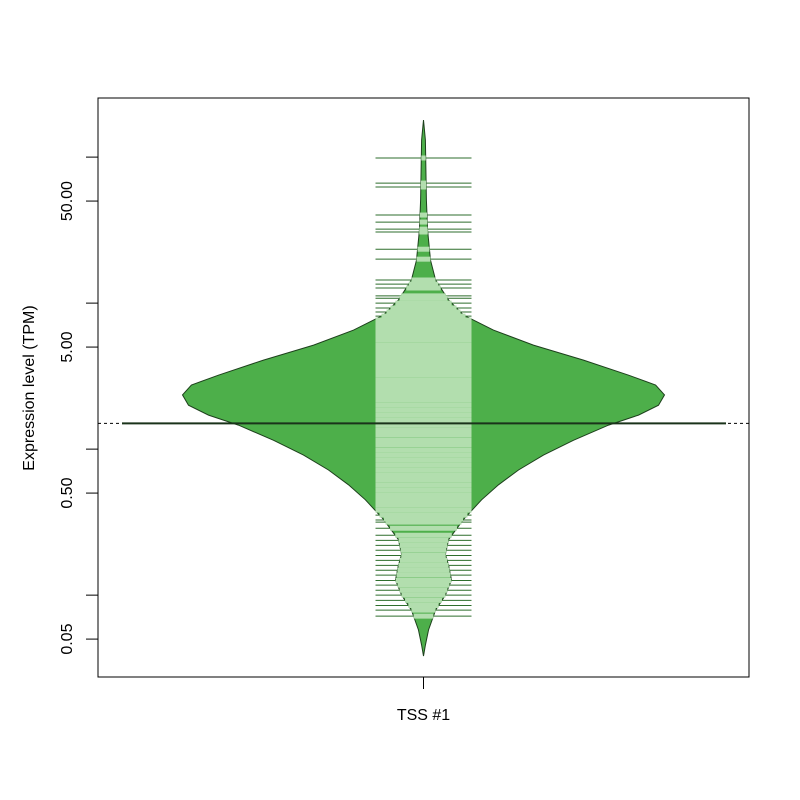 The width and height of the screenshot is (800, 800). I want to click on y-tick-label: 0.05, so click(67, 638).